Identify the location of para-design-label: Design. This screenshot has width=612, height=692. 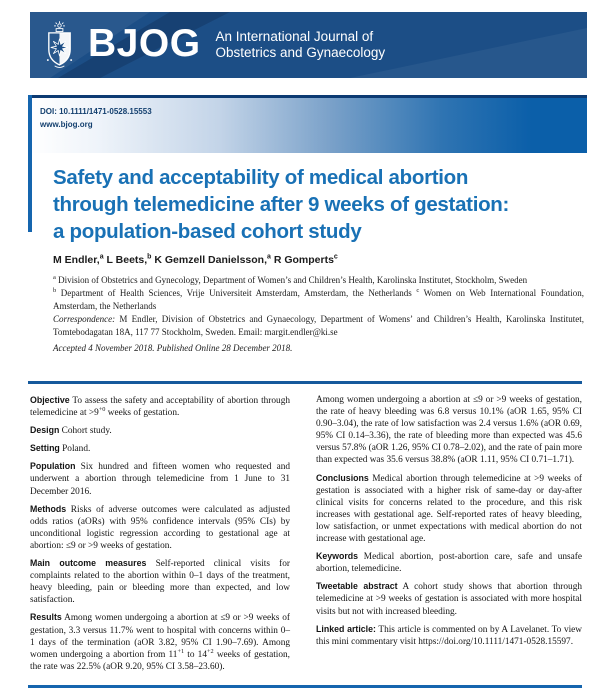
(45, 430).